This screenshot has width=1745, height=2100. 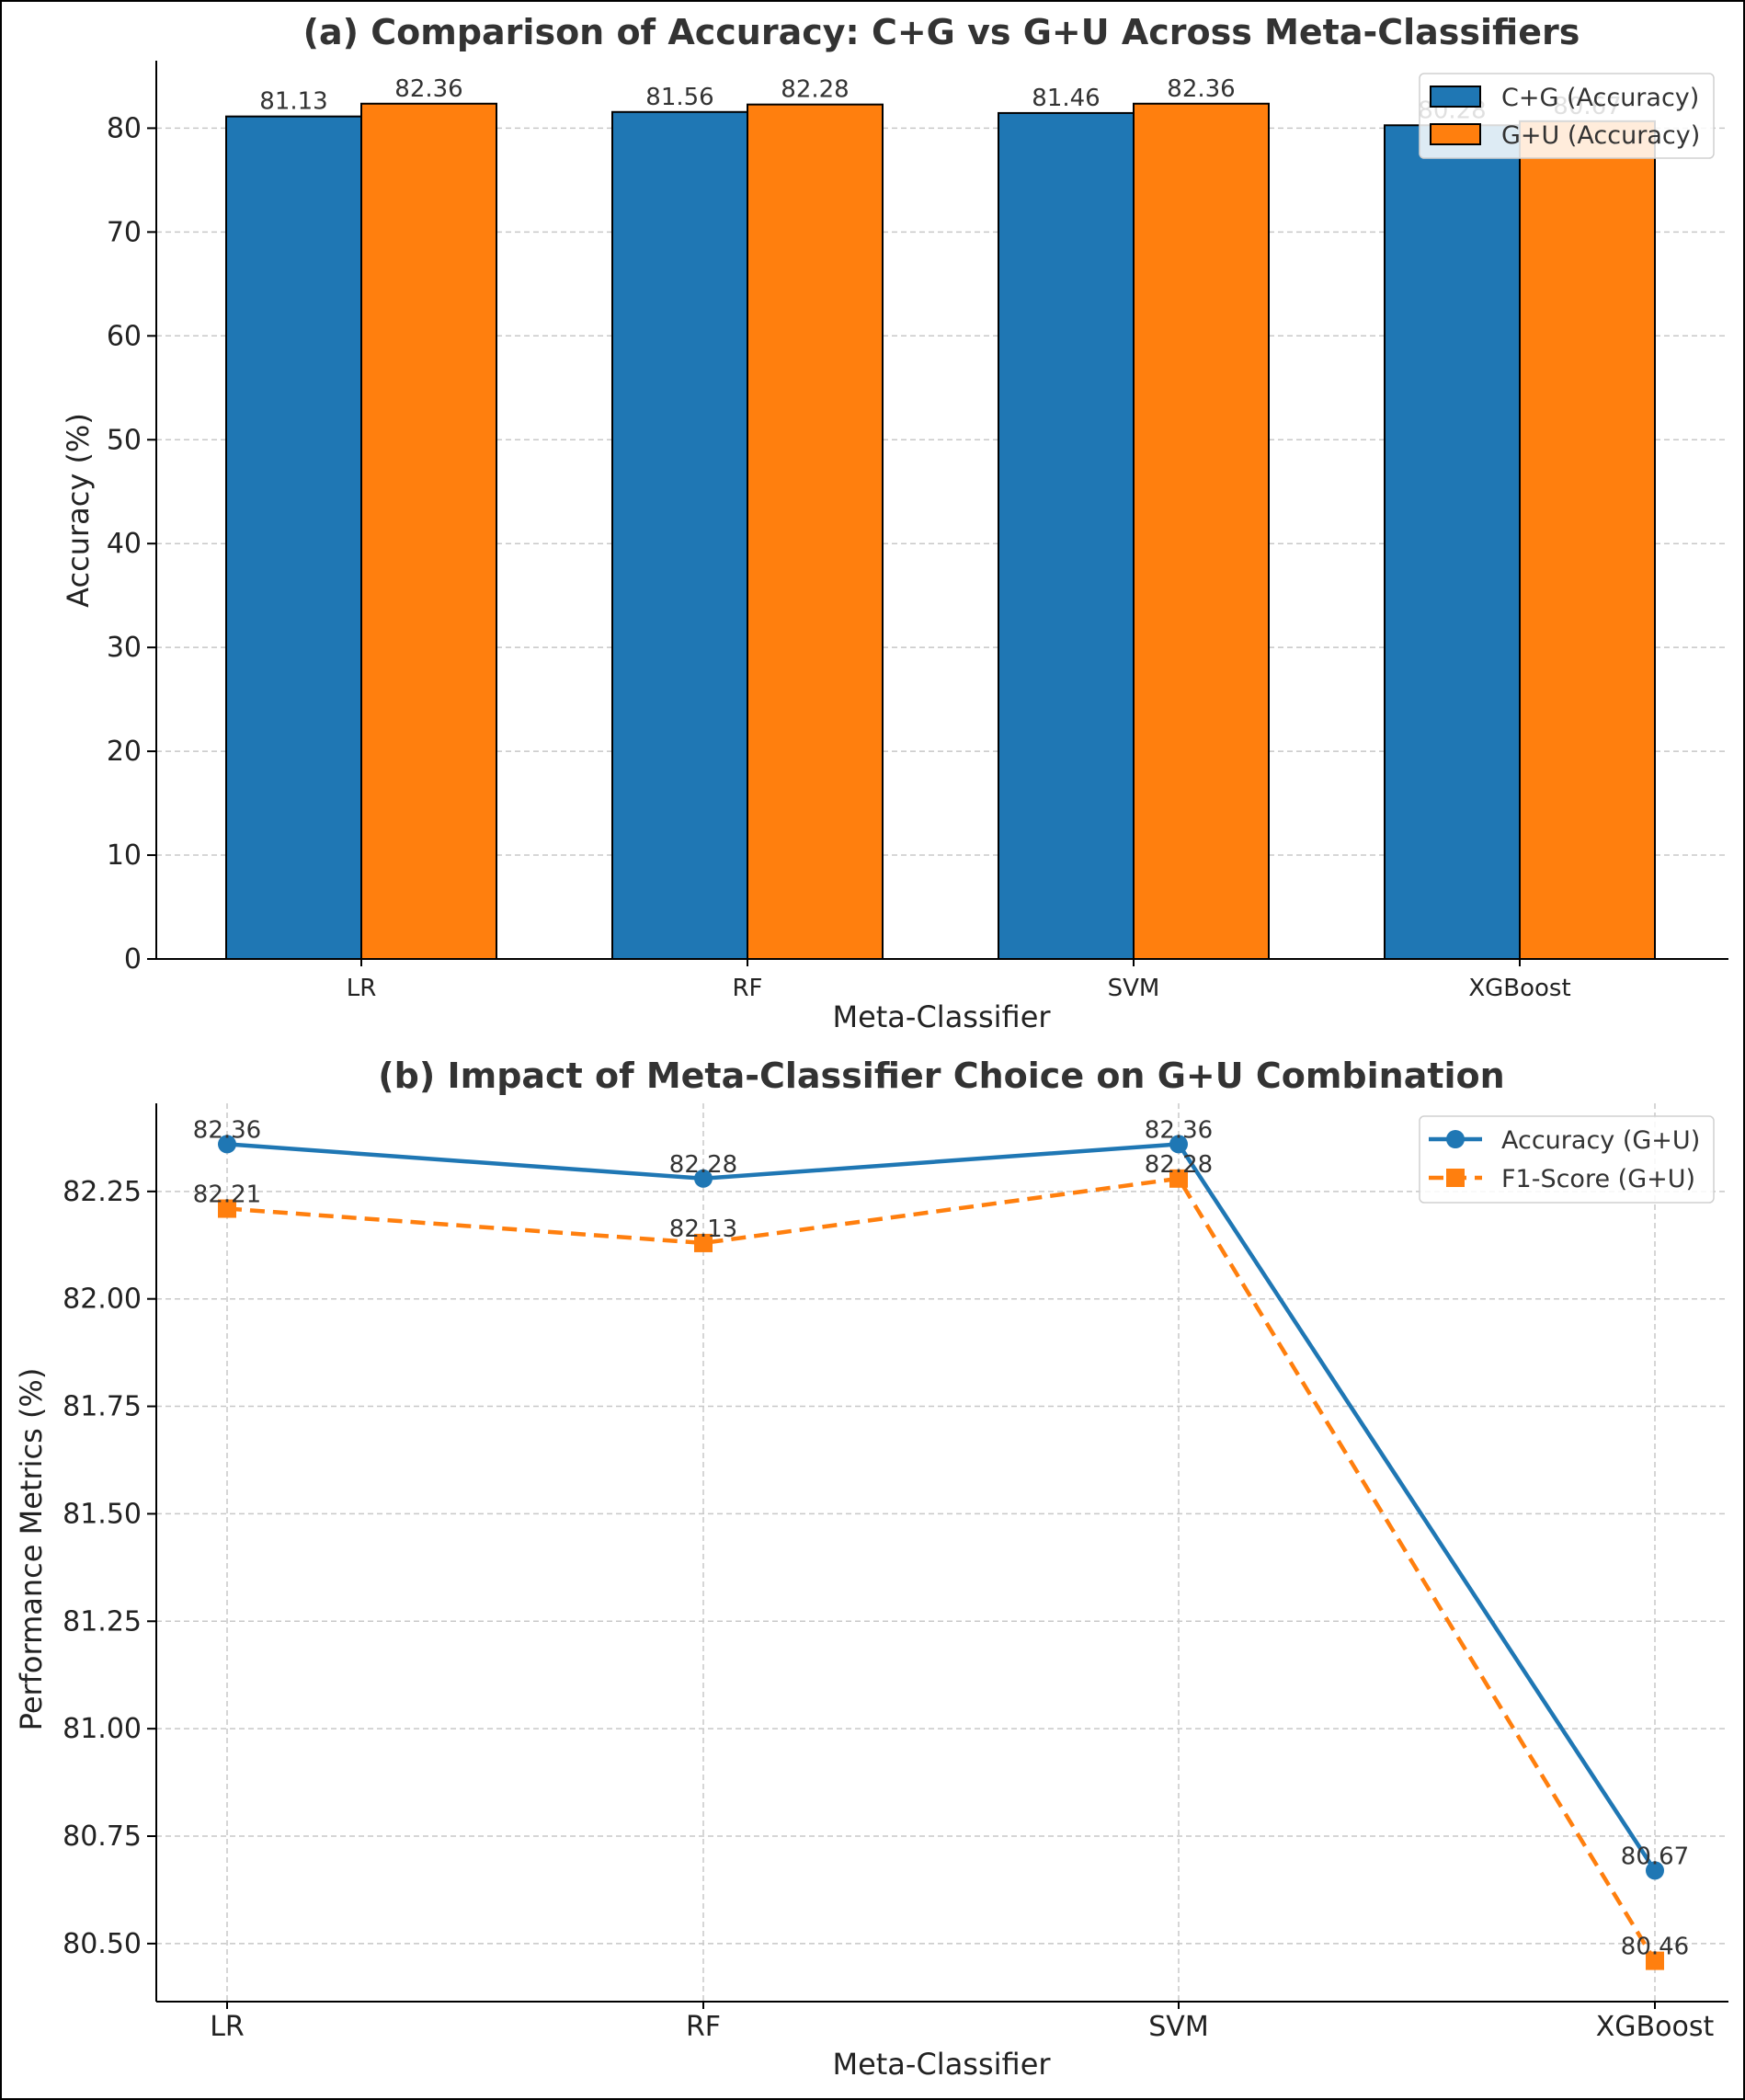 I want to click on chart-b-y-tick-label: 80.50, so click(x=103, y=1944).